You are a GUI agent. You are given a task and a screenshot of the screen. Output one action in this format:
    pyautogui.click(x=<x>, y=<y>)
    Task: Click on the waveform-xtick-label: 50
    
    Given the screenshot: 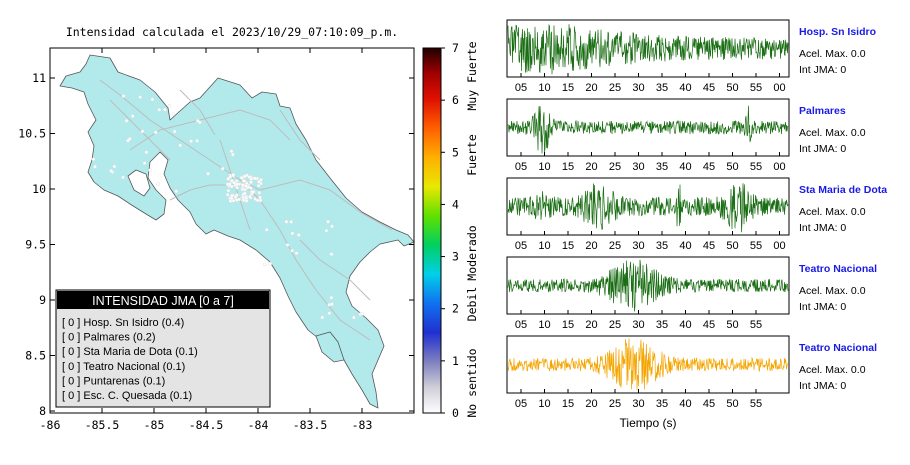 What is the action you would take?
    pyautogui.click(x=732, y=404)
    